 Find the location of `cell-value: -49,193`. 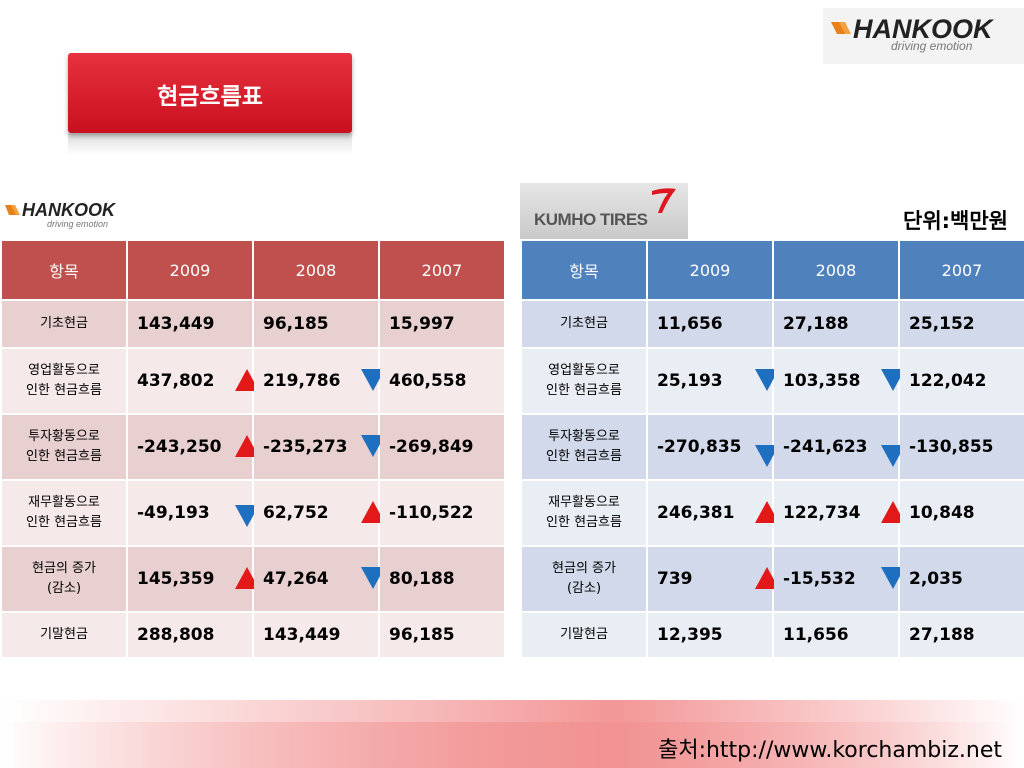

cell-value: -49,193 is located at coordinates (173, 513).